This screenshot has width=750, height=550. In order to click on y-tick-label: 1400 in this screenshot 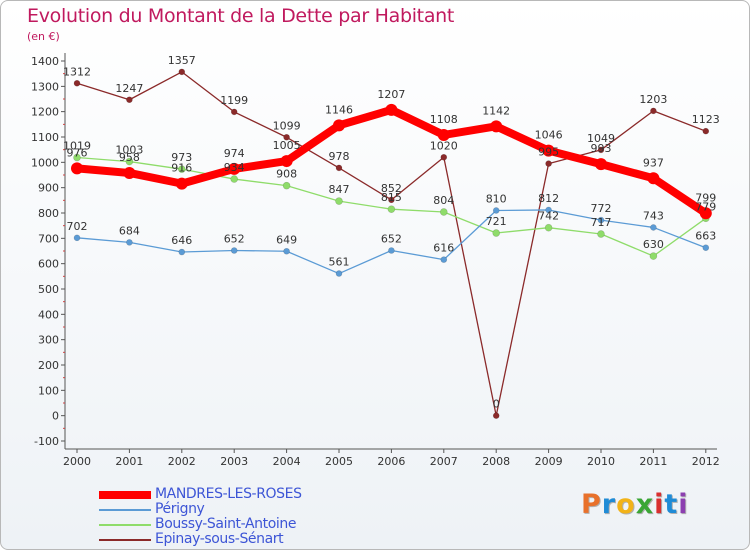, I will do `click(45, 61)`.